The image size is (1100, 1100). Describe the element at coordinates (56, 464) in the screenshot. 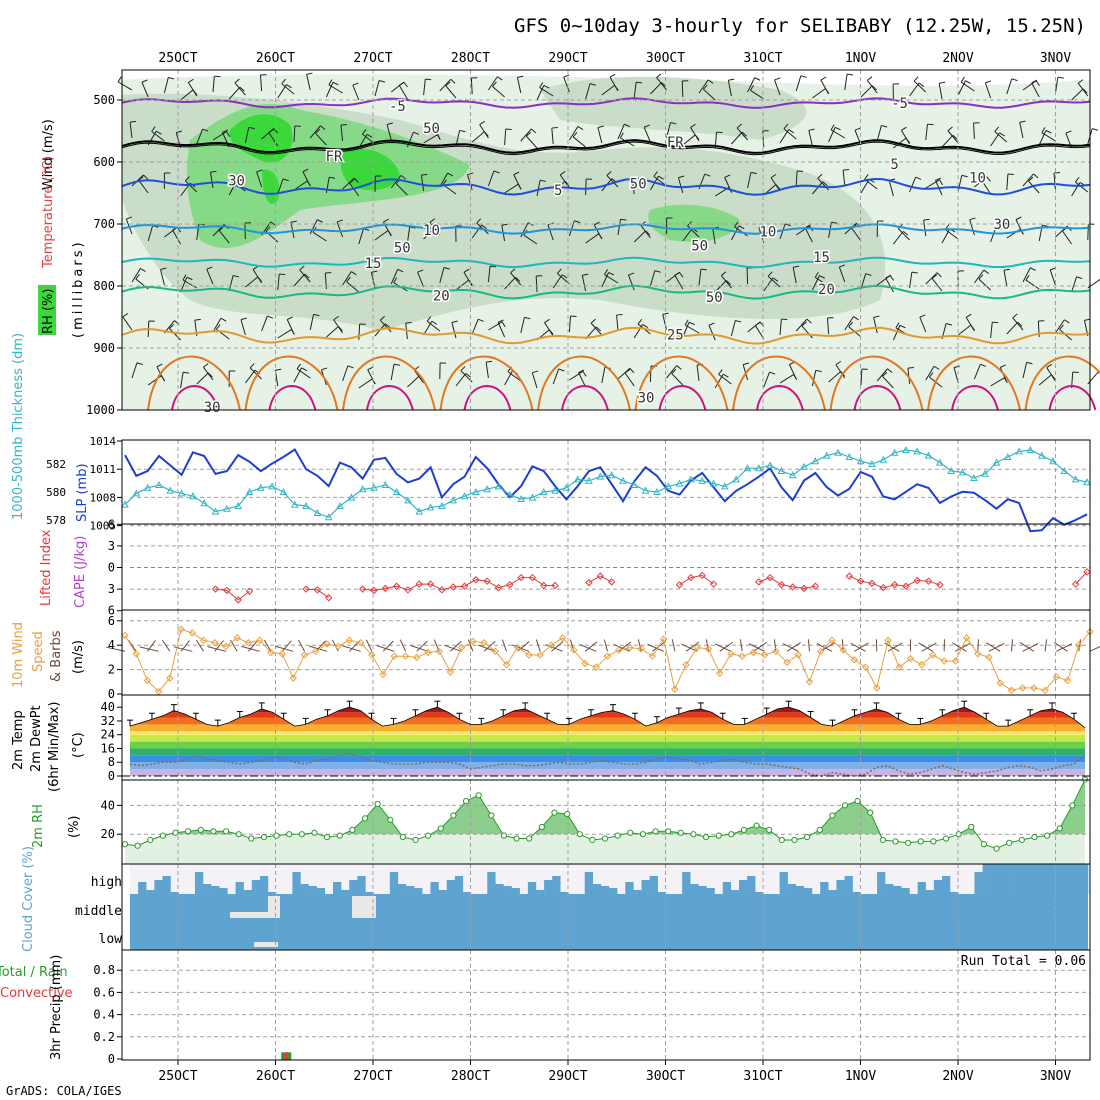

I see `y-tick-label: 582` at that location.